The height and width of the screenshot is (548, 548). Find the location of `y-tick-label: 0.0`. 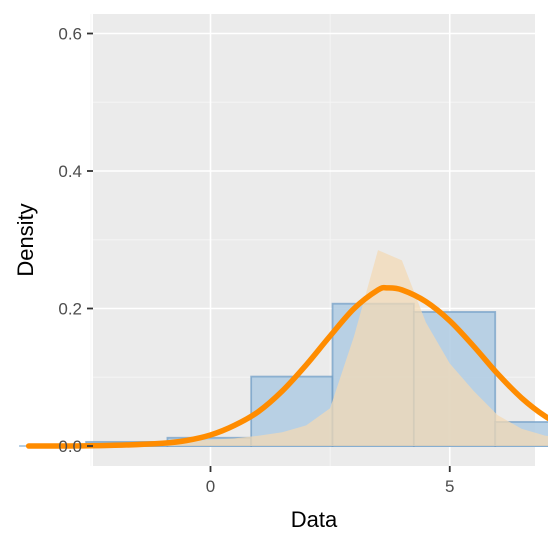

y-tick-label: 0.0 is located at coordinates (70, 446).